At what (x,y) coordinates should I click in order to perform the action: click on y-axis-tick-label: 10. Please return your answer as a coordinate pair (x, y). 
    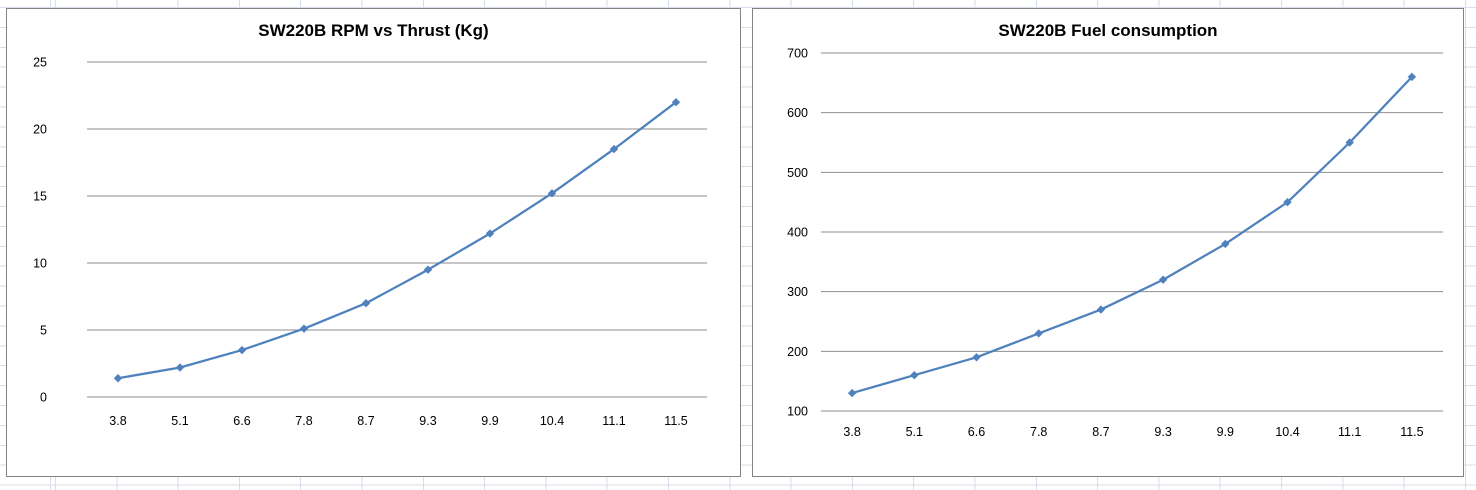
    Looking at the image, I should click on (40, 264).